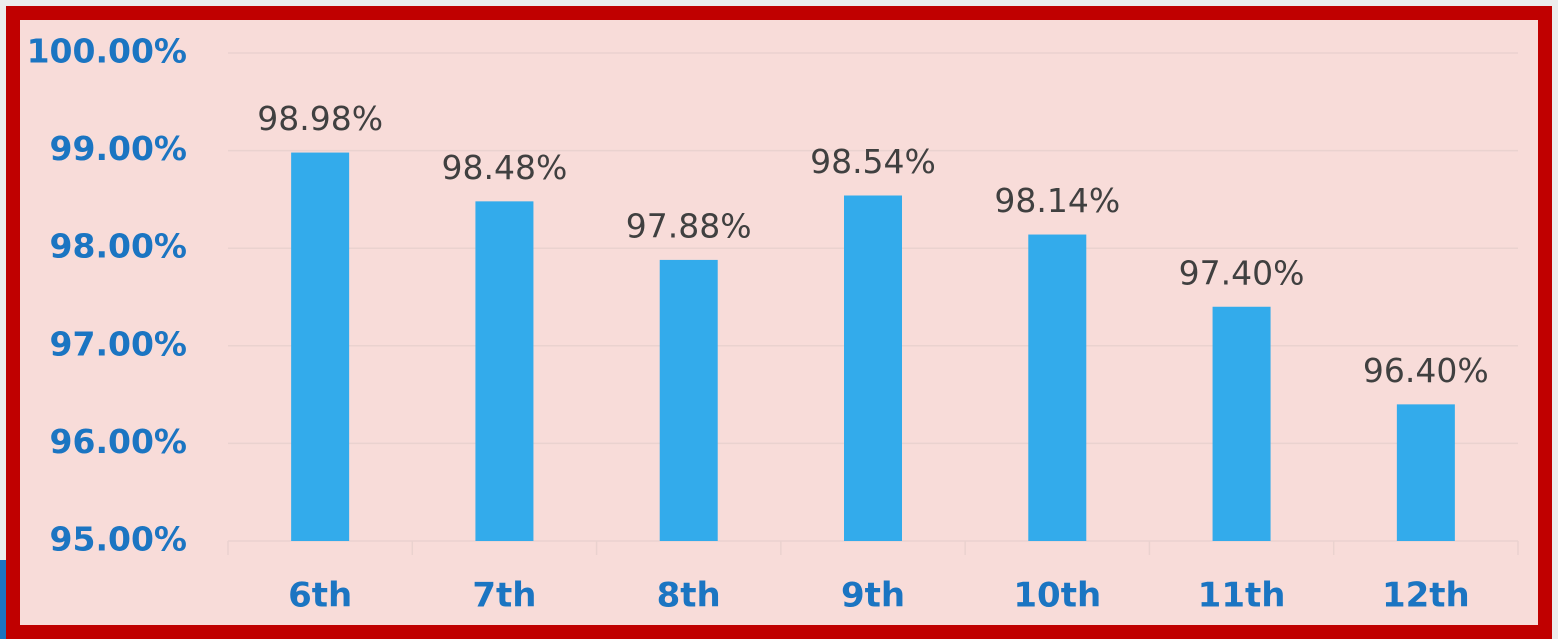 The width and height of the screenshot is (1558, 639). I want to click on y-tick-label: 98.00%, so click(118, 246).